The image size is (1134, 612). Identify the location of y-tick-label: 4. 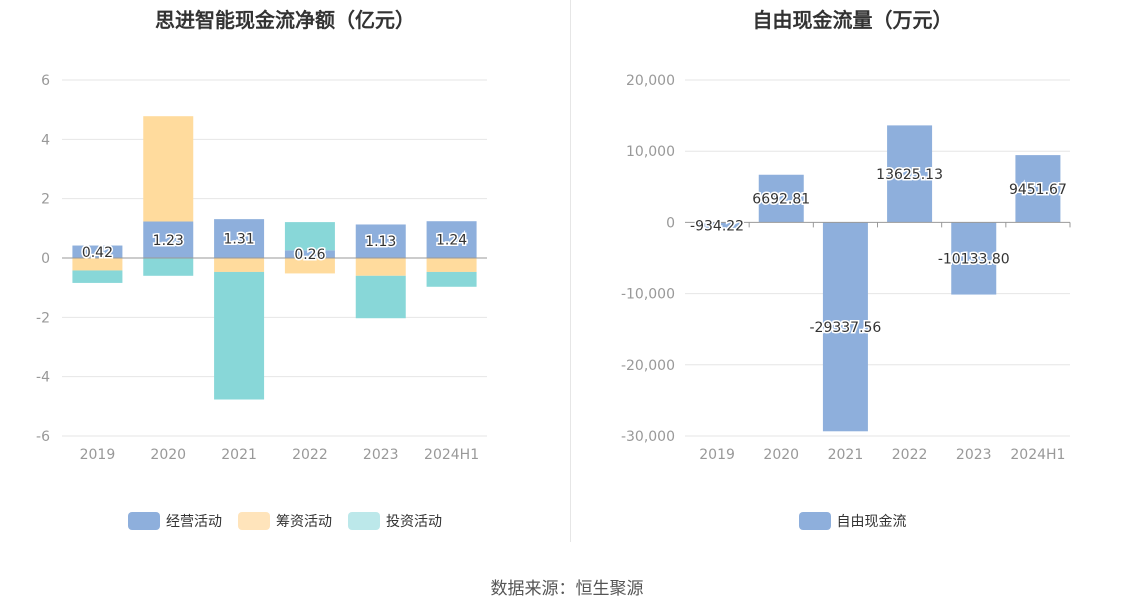
(45, 140).